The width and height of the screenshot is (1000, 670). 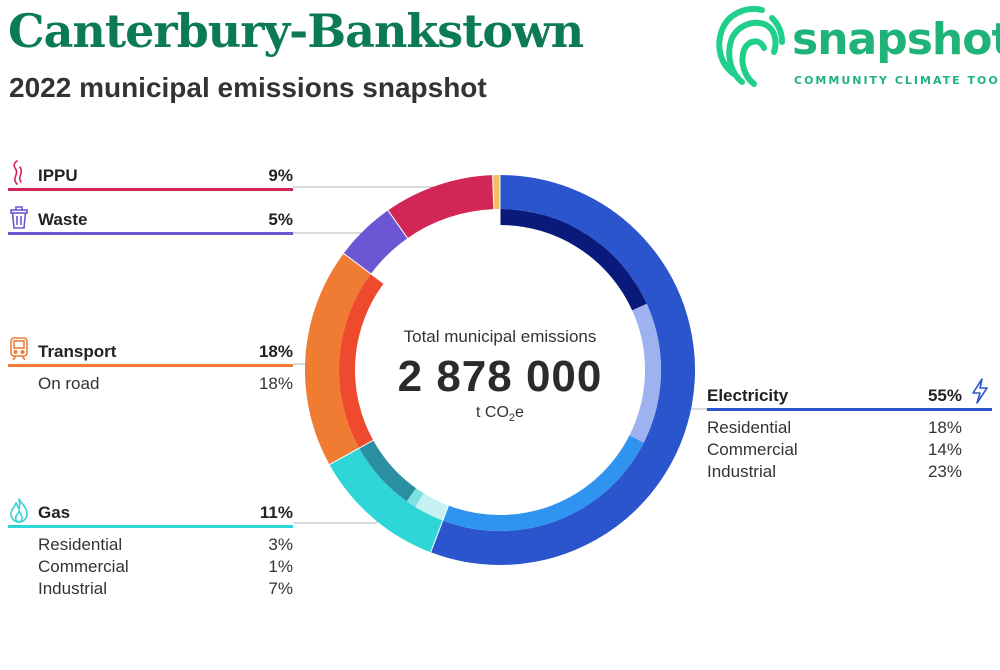 What do you see at coordinates (388, 471) in the screenshot?
I see `donut-inner-slice-gas-industrial` at bounding box center [388, 471].